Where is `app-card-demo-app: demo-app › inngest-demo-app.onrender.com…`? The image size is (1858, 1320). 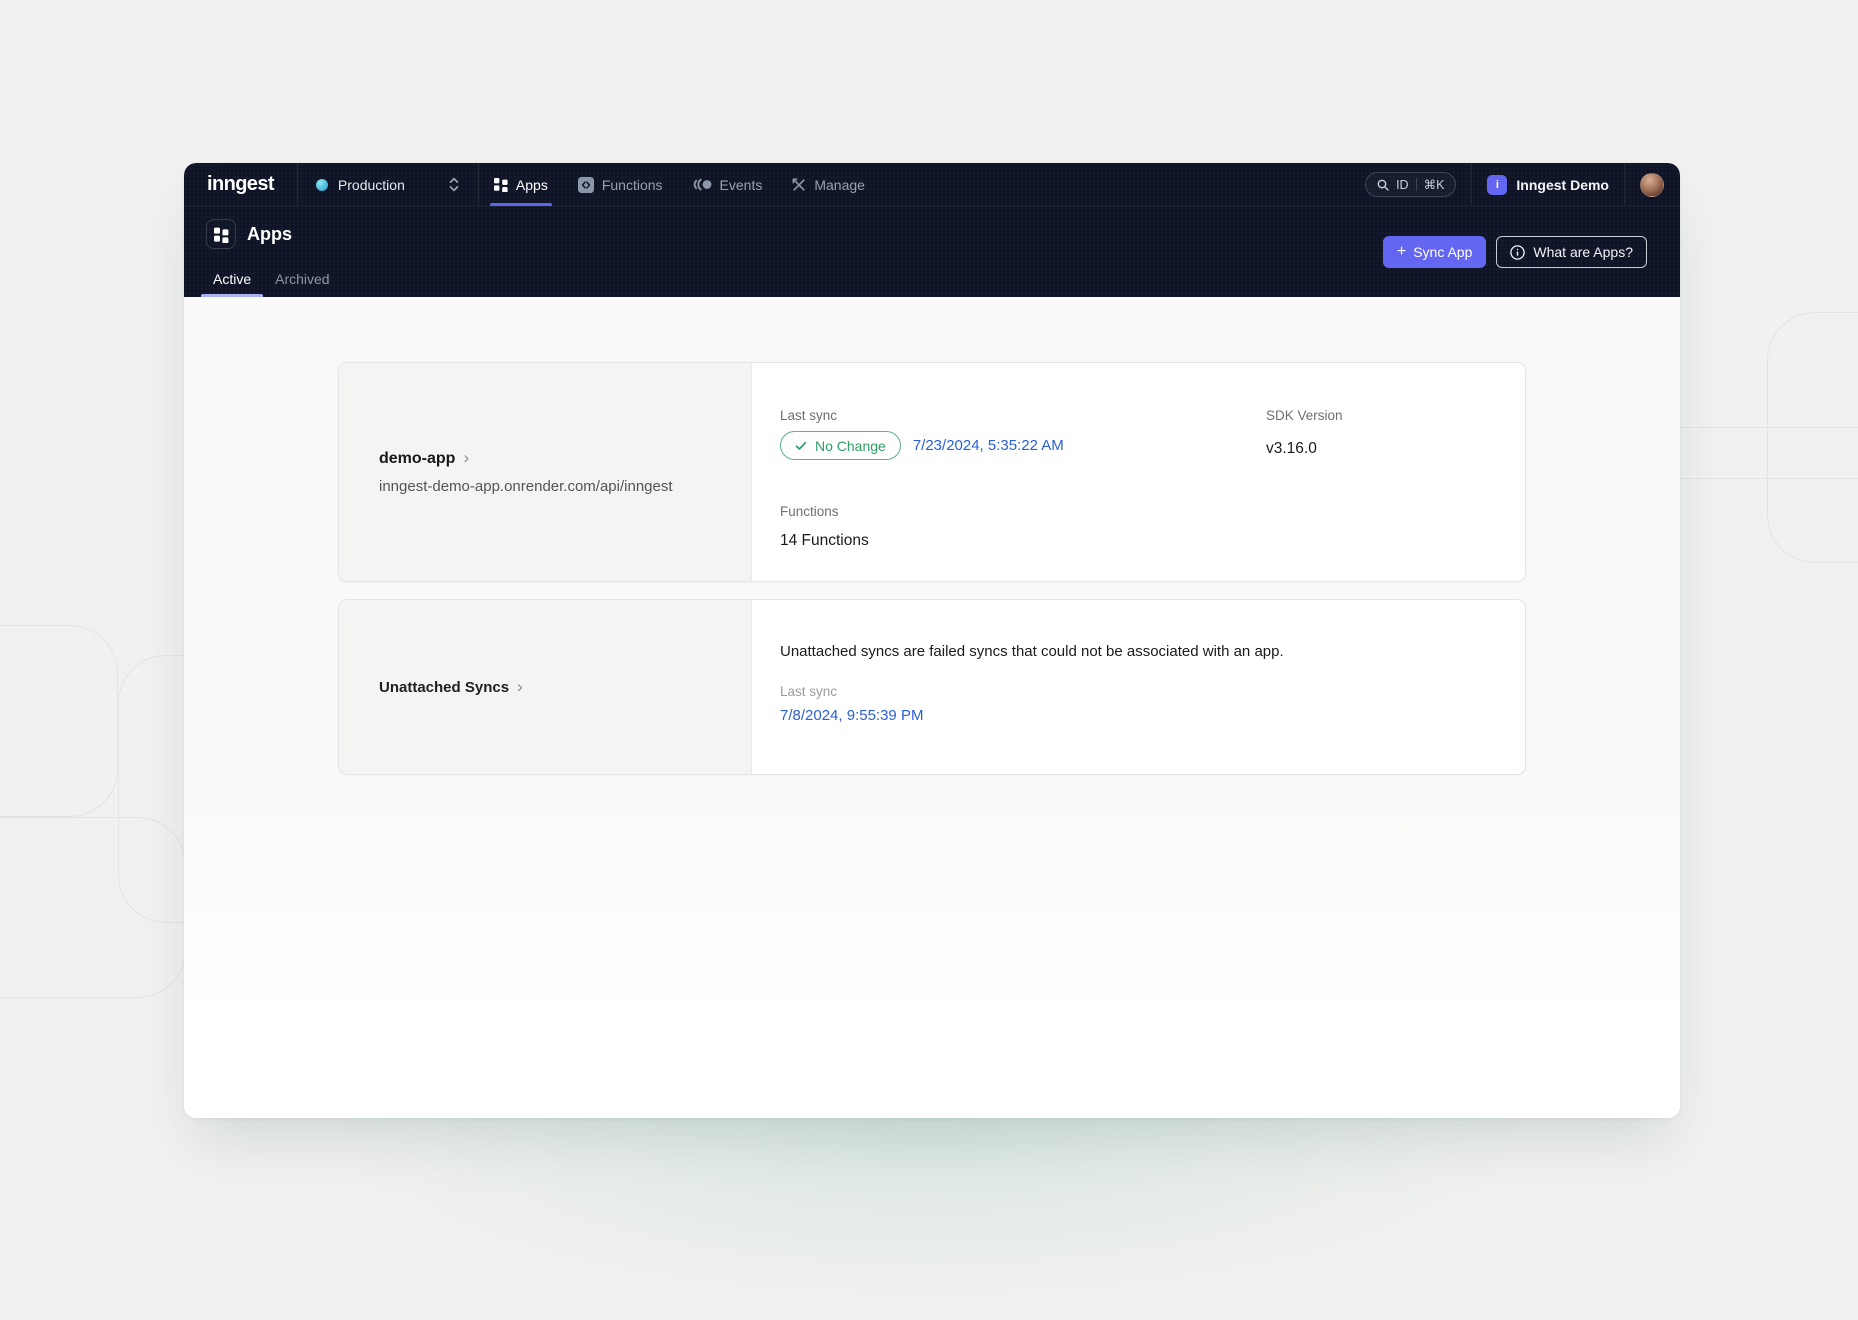 app-card-demo-app: demo-app › inngest-demo-app.onrender.com… is located at coordinates (932, 472).